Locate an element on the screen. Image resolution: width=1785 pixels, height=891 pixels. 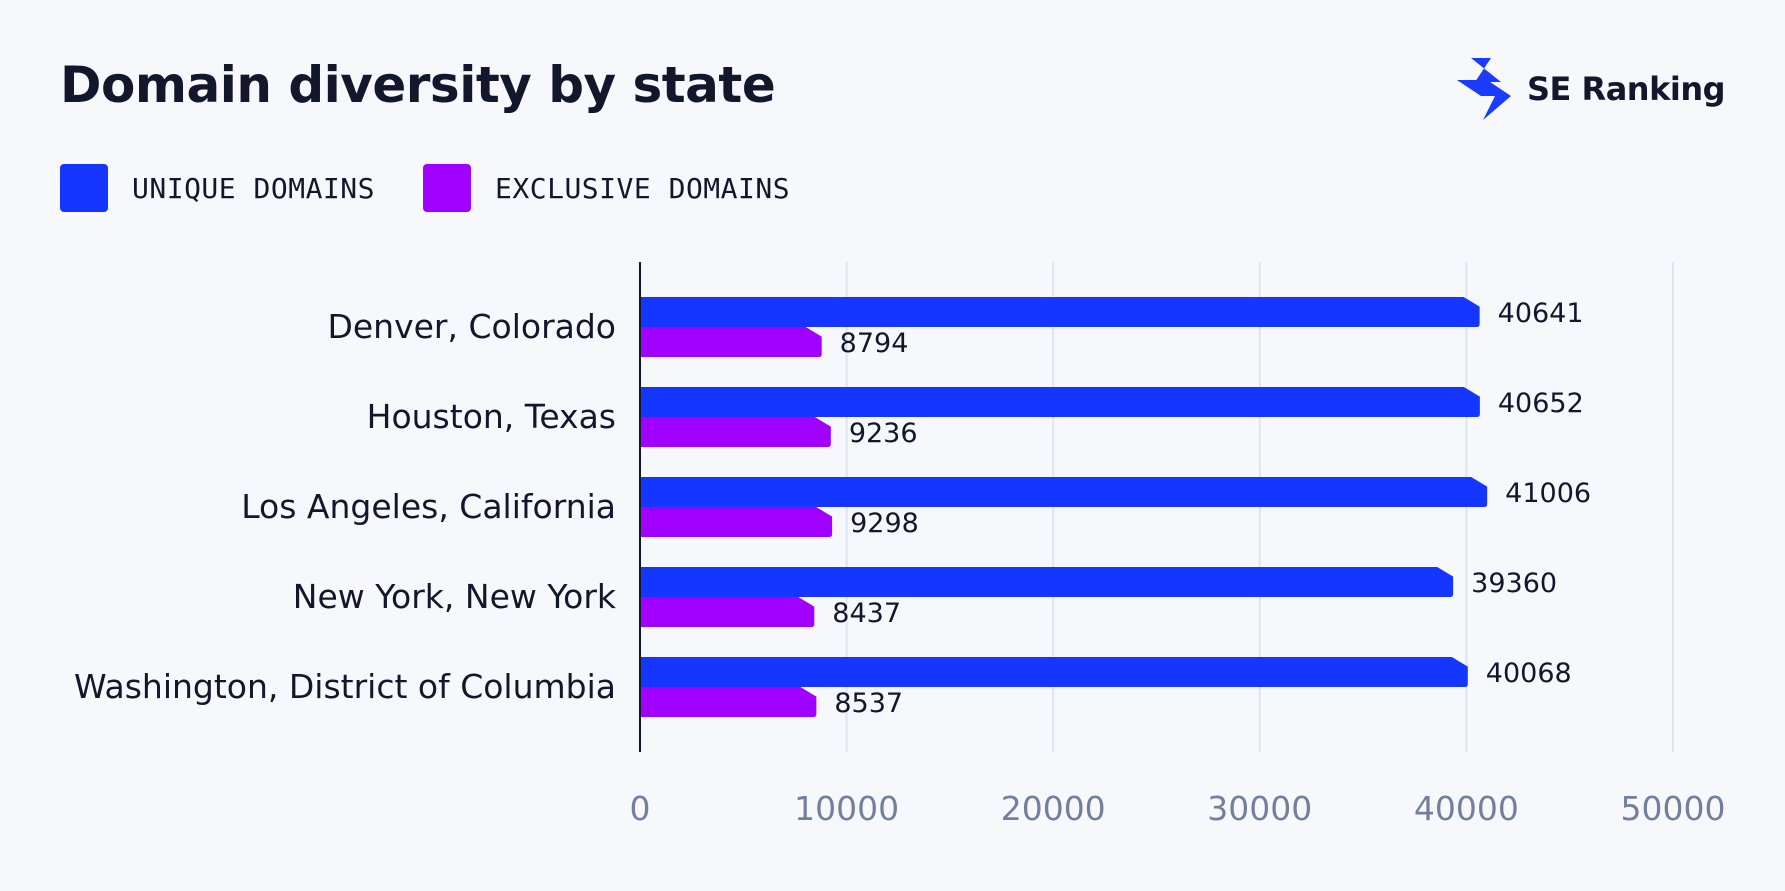
legend-item-unique-domains: UNIQUE DOMAINS is located at coordinates (217, 188).